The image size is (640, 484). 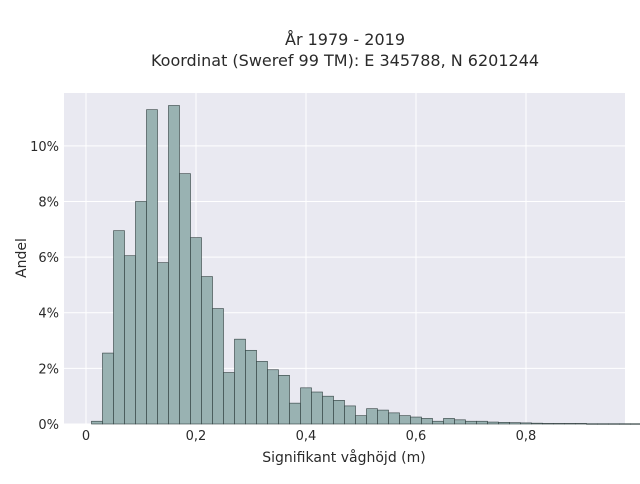 I want to click on x-axis-label: Signifikant våghöjd (m), so click(x=343, y=457).